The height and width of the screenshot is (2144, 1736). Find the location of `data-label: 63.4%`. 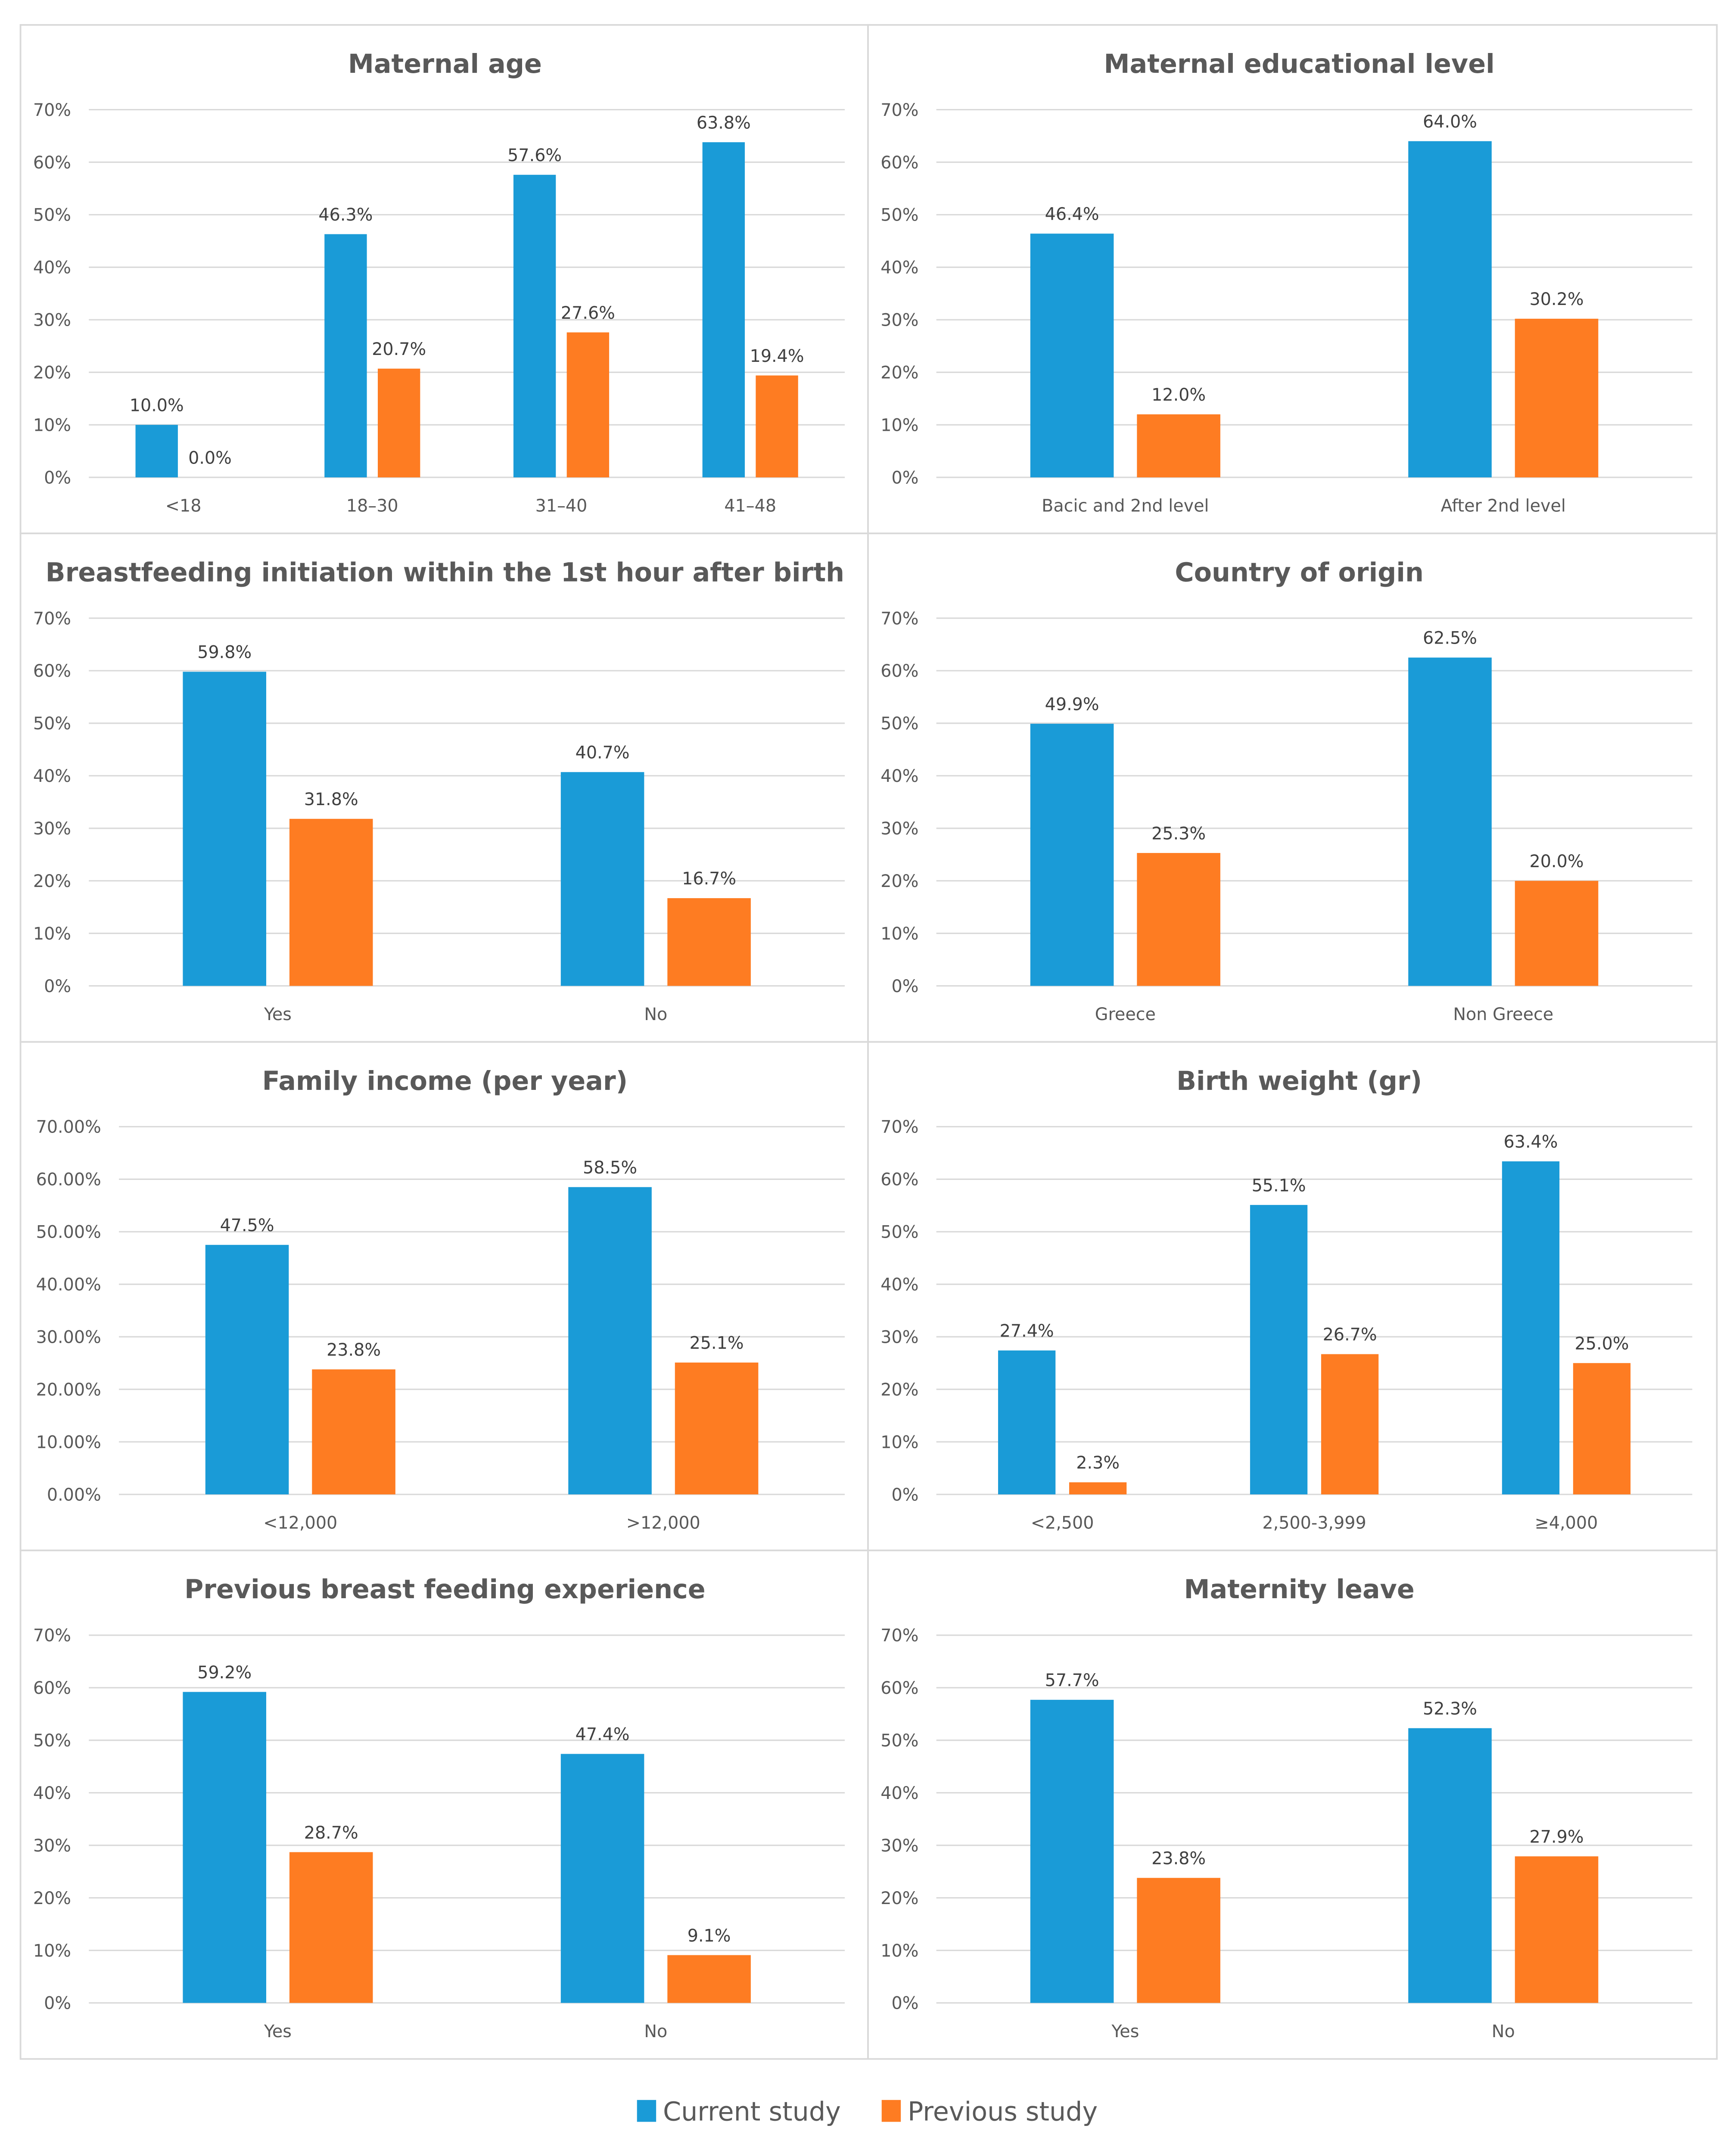

data-label: 63.4% is located at coordinates (1531, 1142).